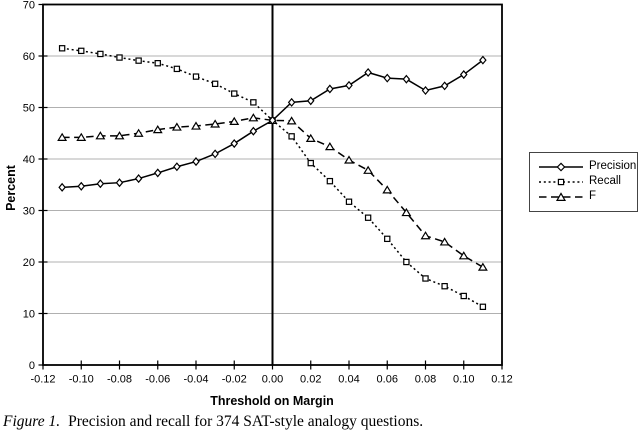 The height and width of the screenshot is (433, 640). I want to click on y-tick-label: 0, so click(32, 366).